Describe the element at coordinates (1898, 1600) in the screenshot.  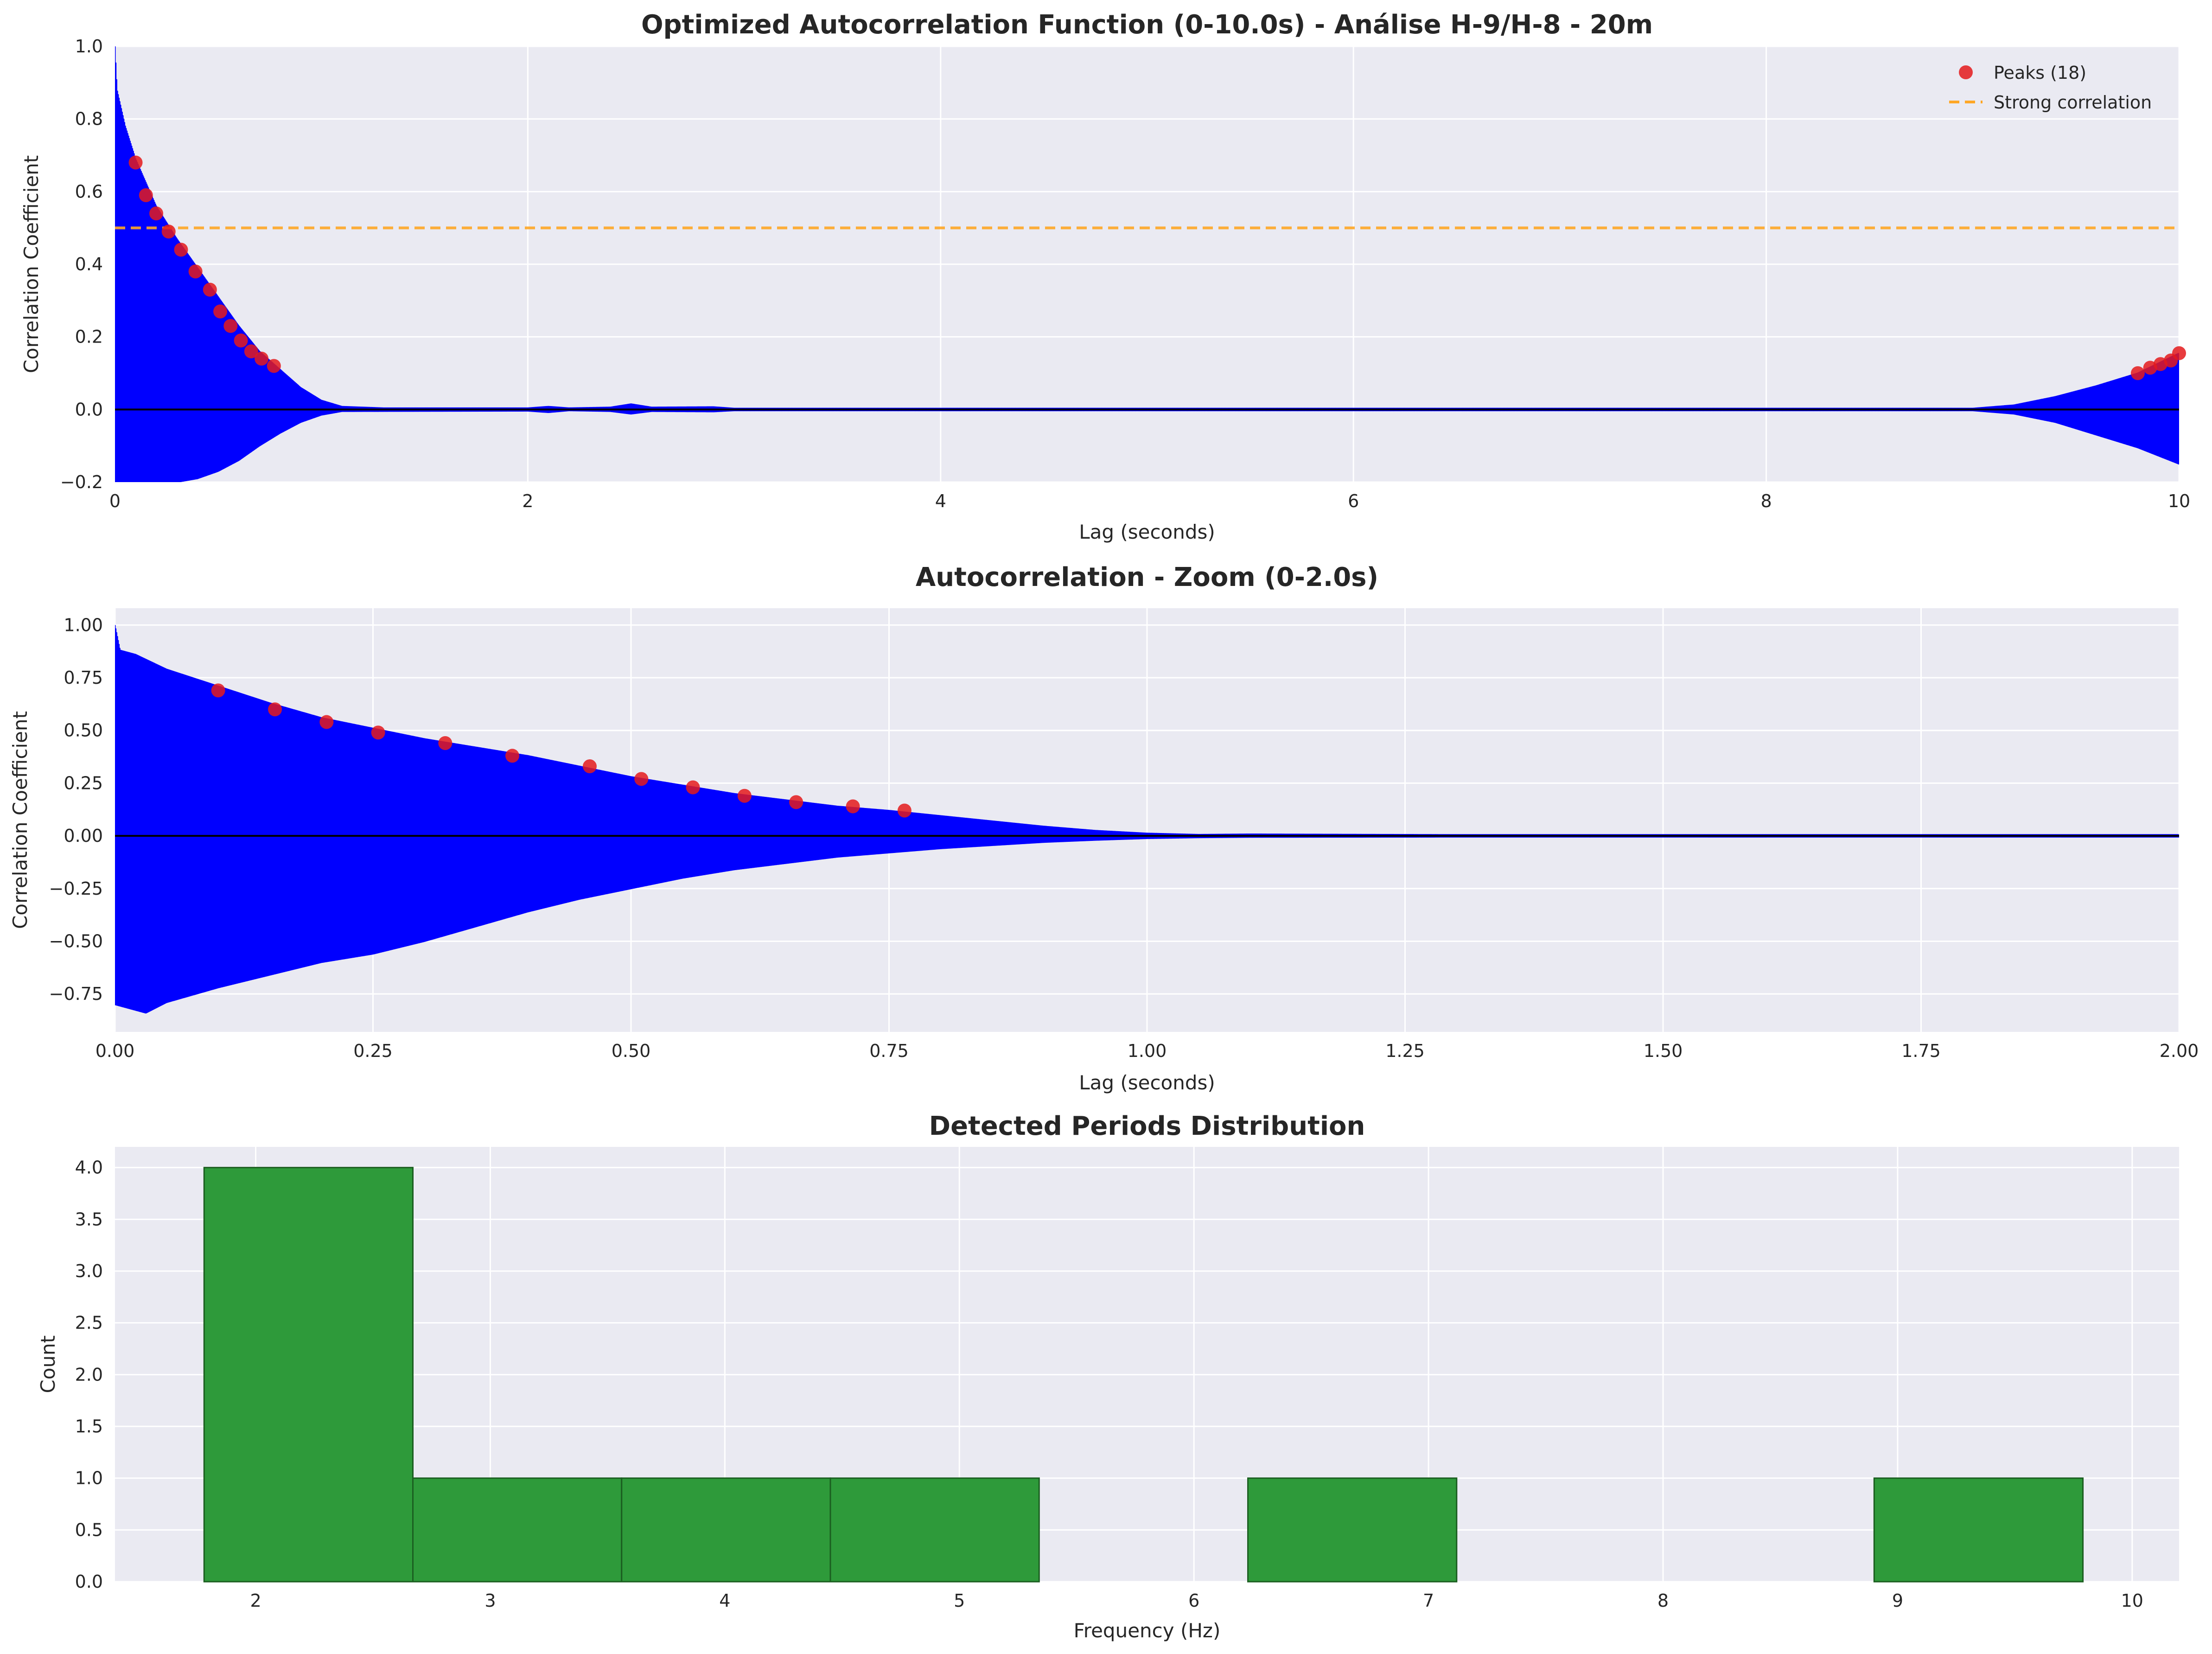
I see `x-tick-label: 9` at that location.